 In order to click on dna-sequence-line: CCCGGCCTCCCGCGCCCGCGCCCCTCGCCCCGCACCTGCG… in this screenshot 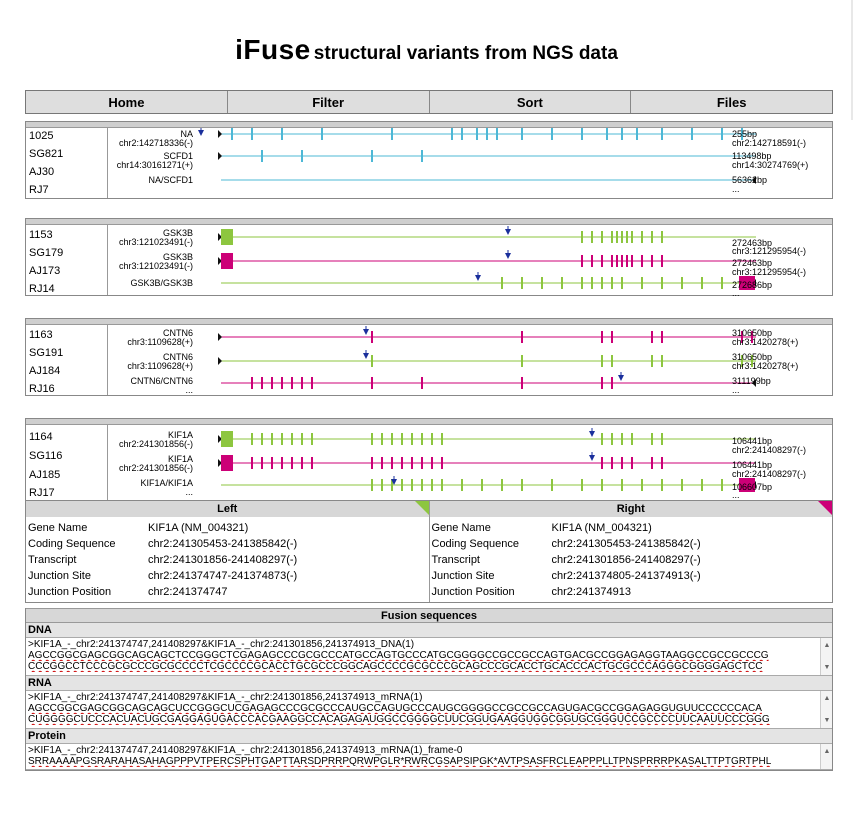, I will do `click(395, 666)`.